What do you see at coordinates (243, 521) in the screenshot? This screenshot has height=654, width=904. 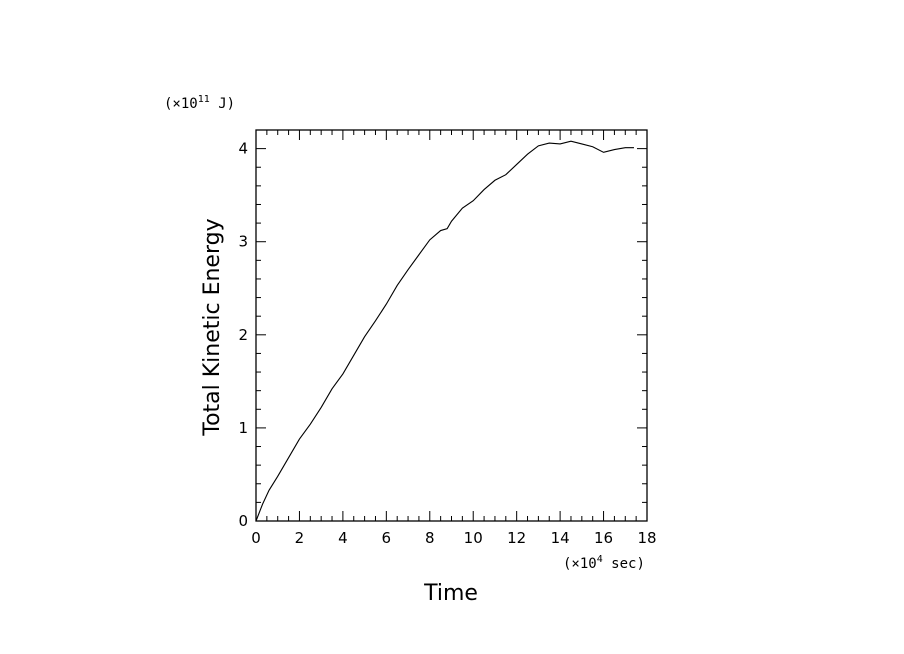 I see `y-tick-label: 0` at bounding box center [243, 521].